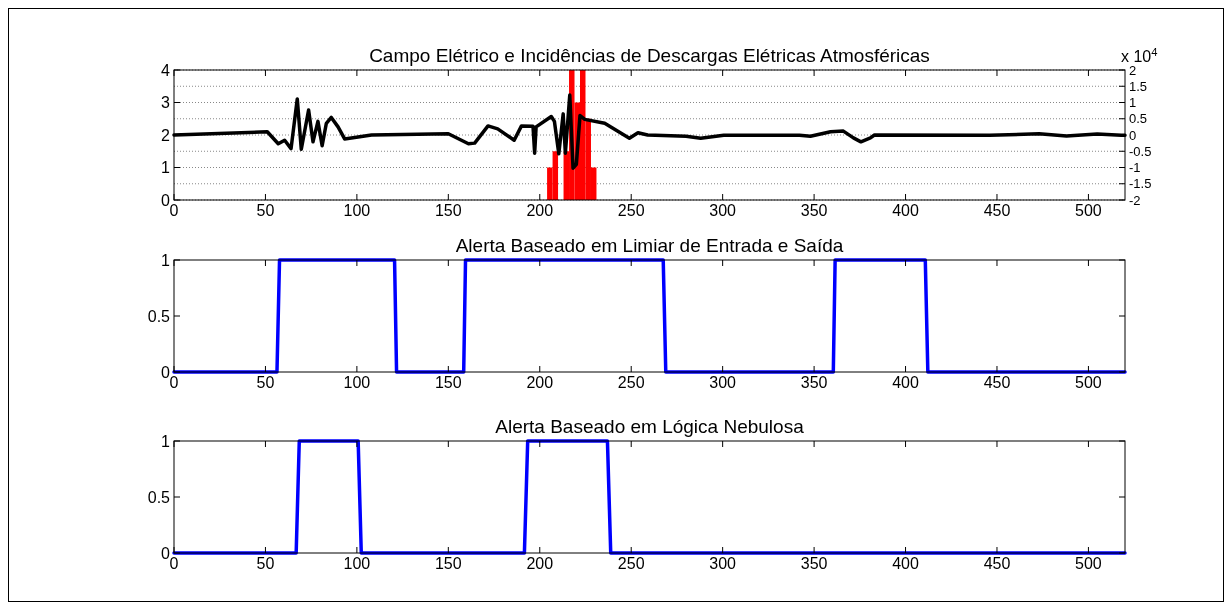  What do you see at coordinates (166, 135) in the screenshot?
I see `y-tick-label: 2` at bounding box center [166, 135].